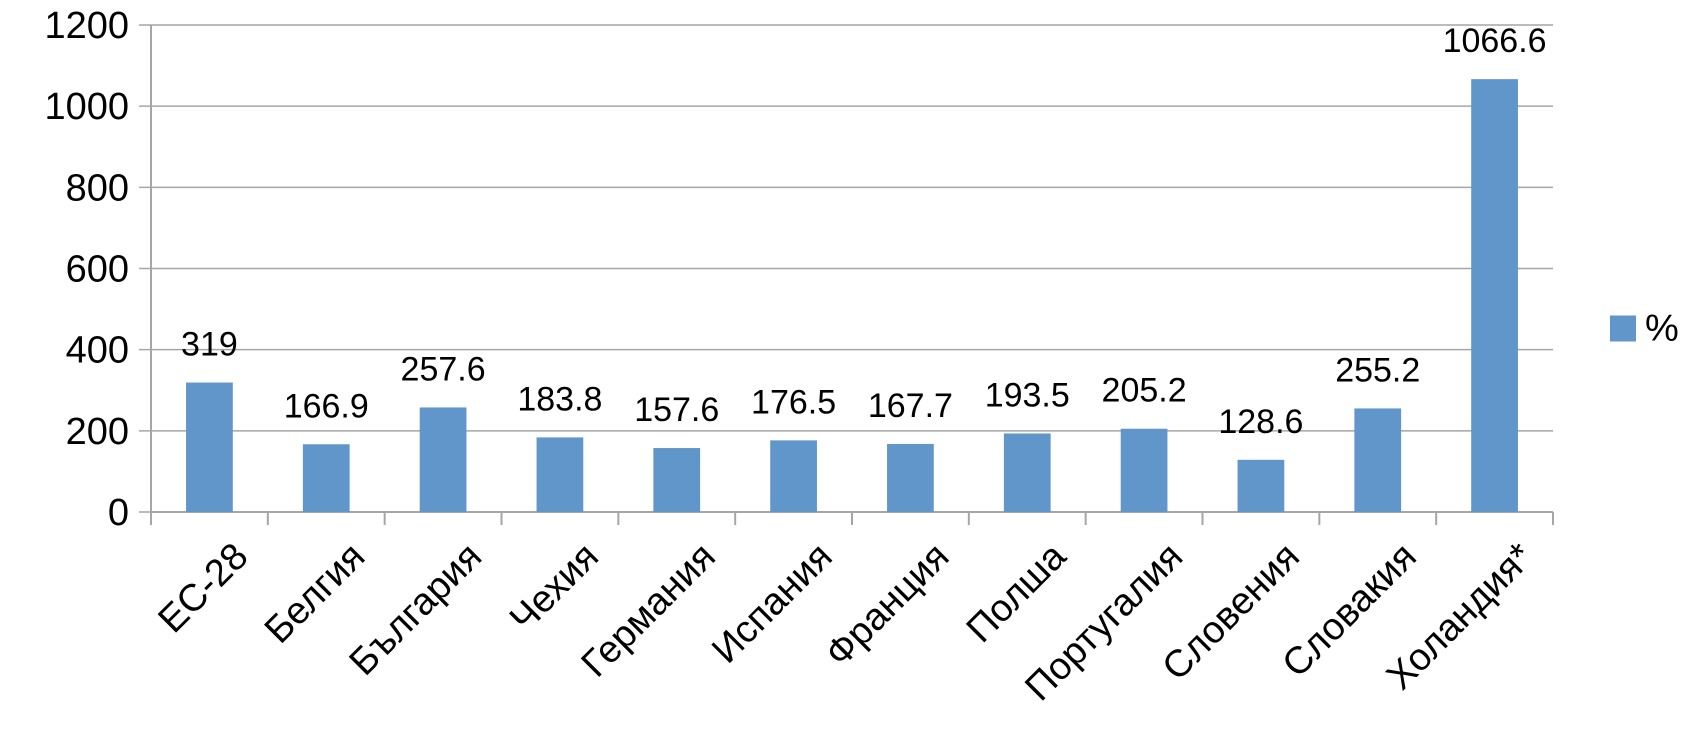 Image resolution: width=1686 pixels, height=740 pixels. I want to click on data-label: 319, so click(209, 345).